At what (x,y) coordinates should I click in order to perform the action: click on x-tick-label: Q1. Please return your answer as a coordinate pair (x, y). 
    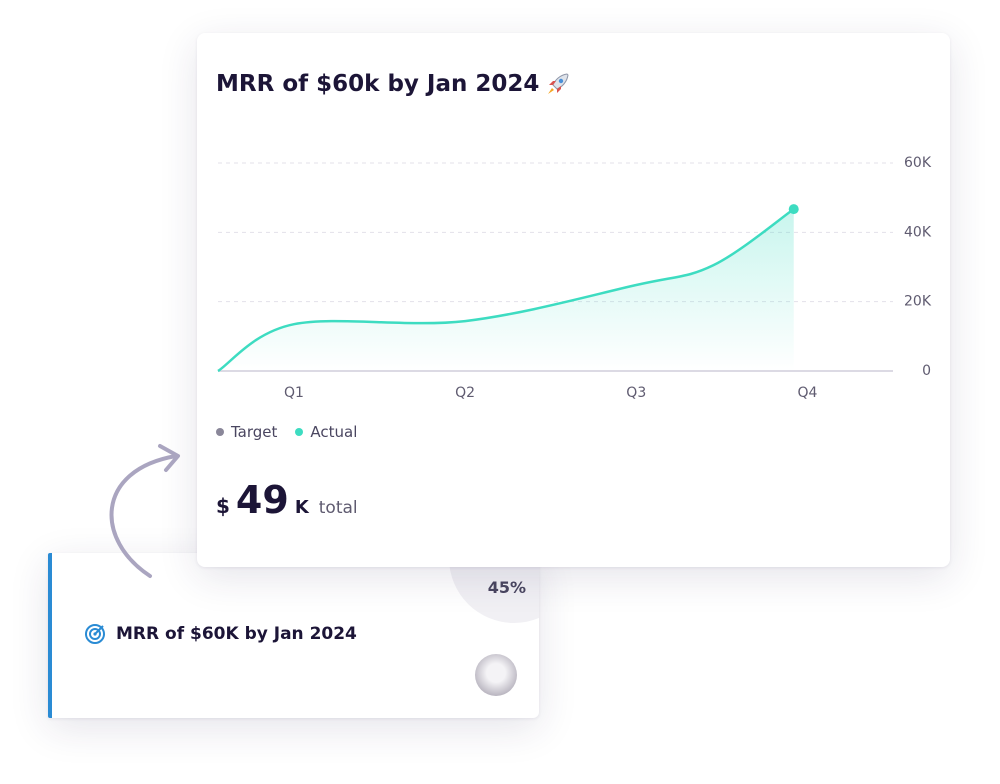
    Looking at the image, I should click on (294, 393).